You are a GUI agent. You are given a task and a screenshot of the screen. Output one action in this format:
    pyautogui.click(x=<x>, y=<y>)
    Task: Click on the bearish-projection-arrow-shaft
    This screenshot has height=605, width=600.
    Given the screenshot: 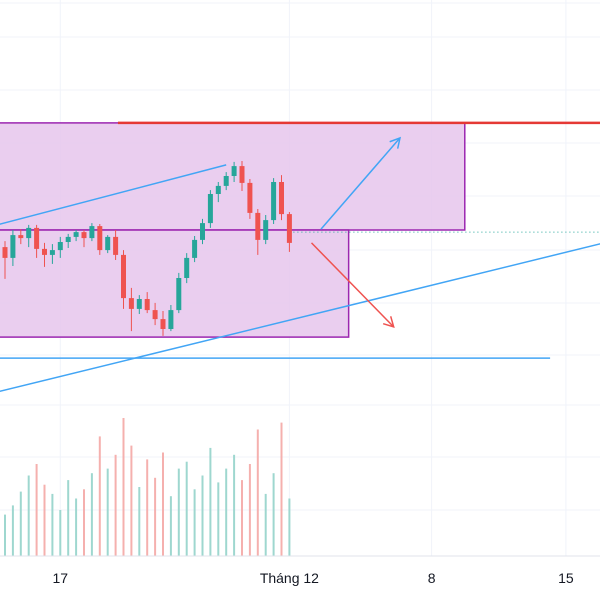 What is the action you would take?
    pyautogui.click(x=352, y=285)
    